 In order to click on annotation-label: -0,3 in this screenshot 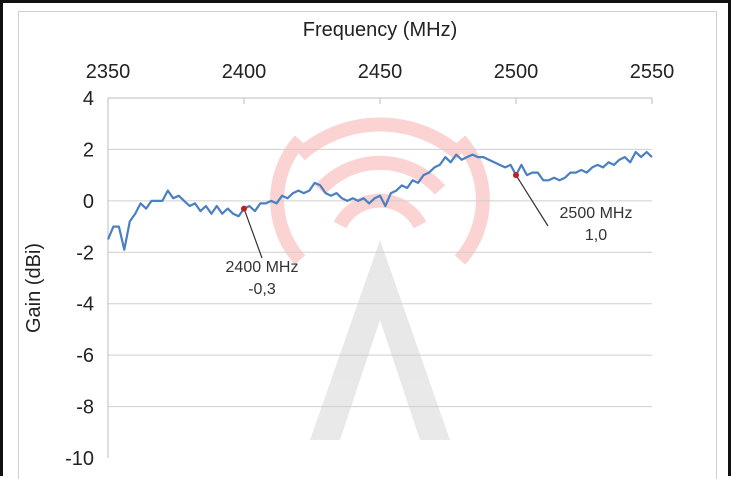, I will do `click(262, 289)`.